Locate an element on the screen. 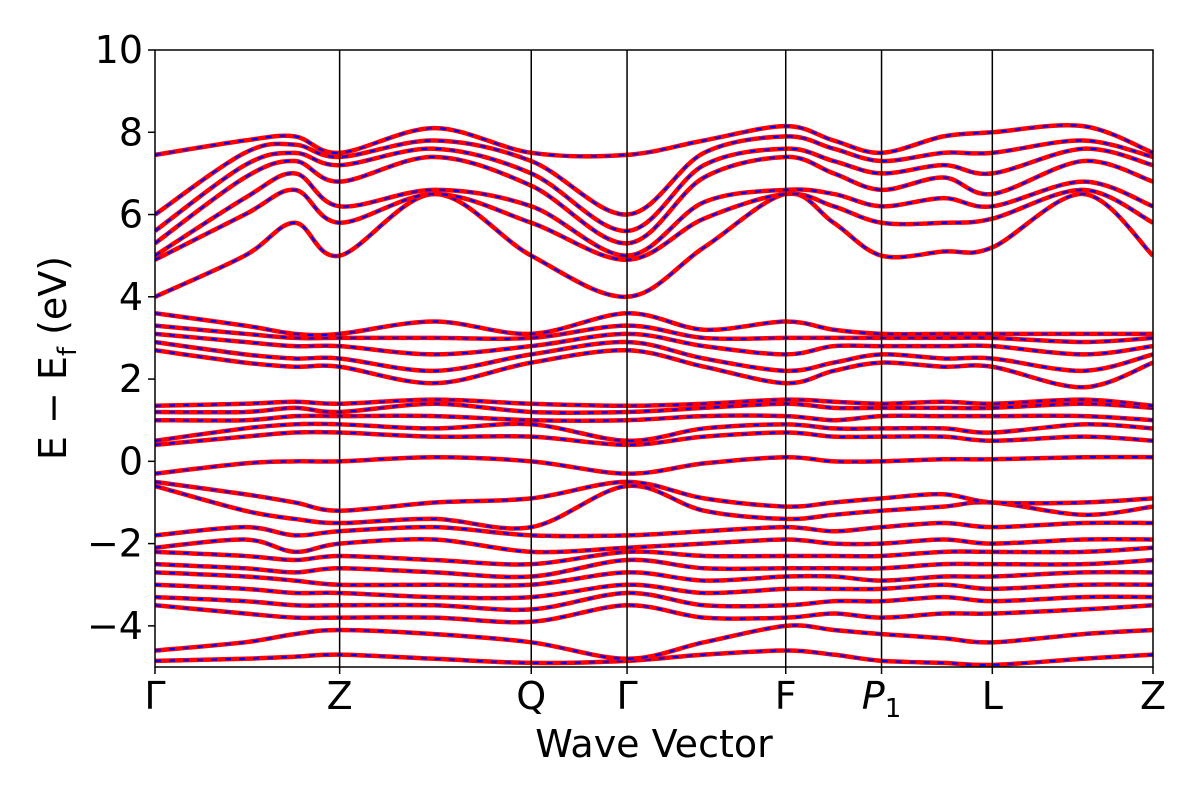 The height and width of the screenshot is (800, 1200). x-axis: Γ Z Q Γ F P1 L Z is located at coordinates (655, 695).